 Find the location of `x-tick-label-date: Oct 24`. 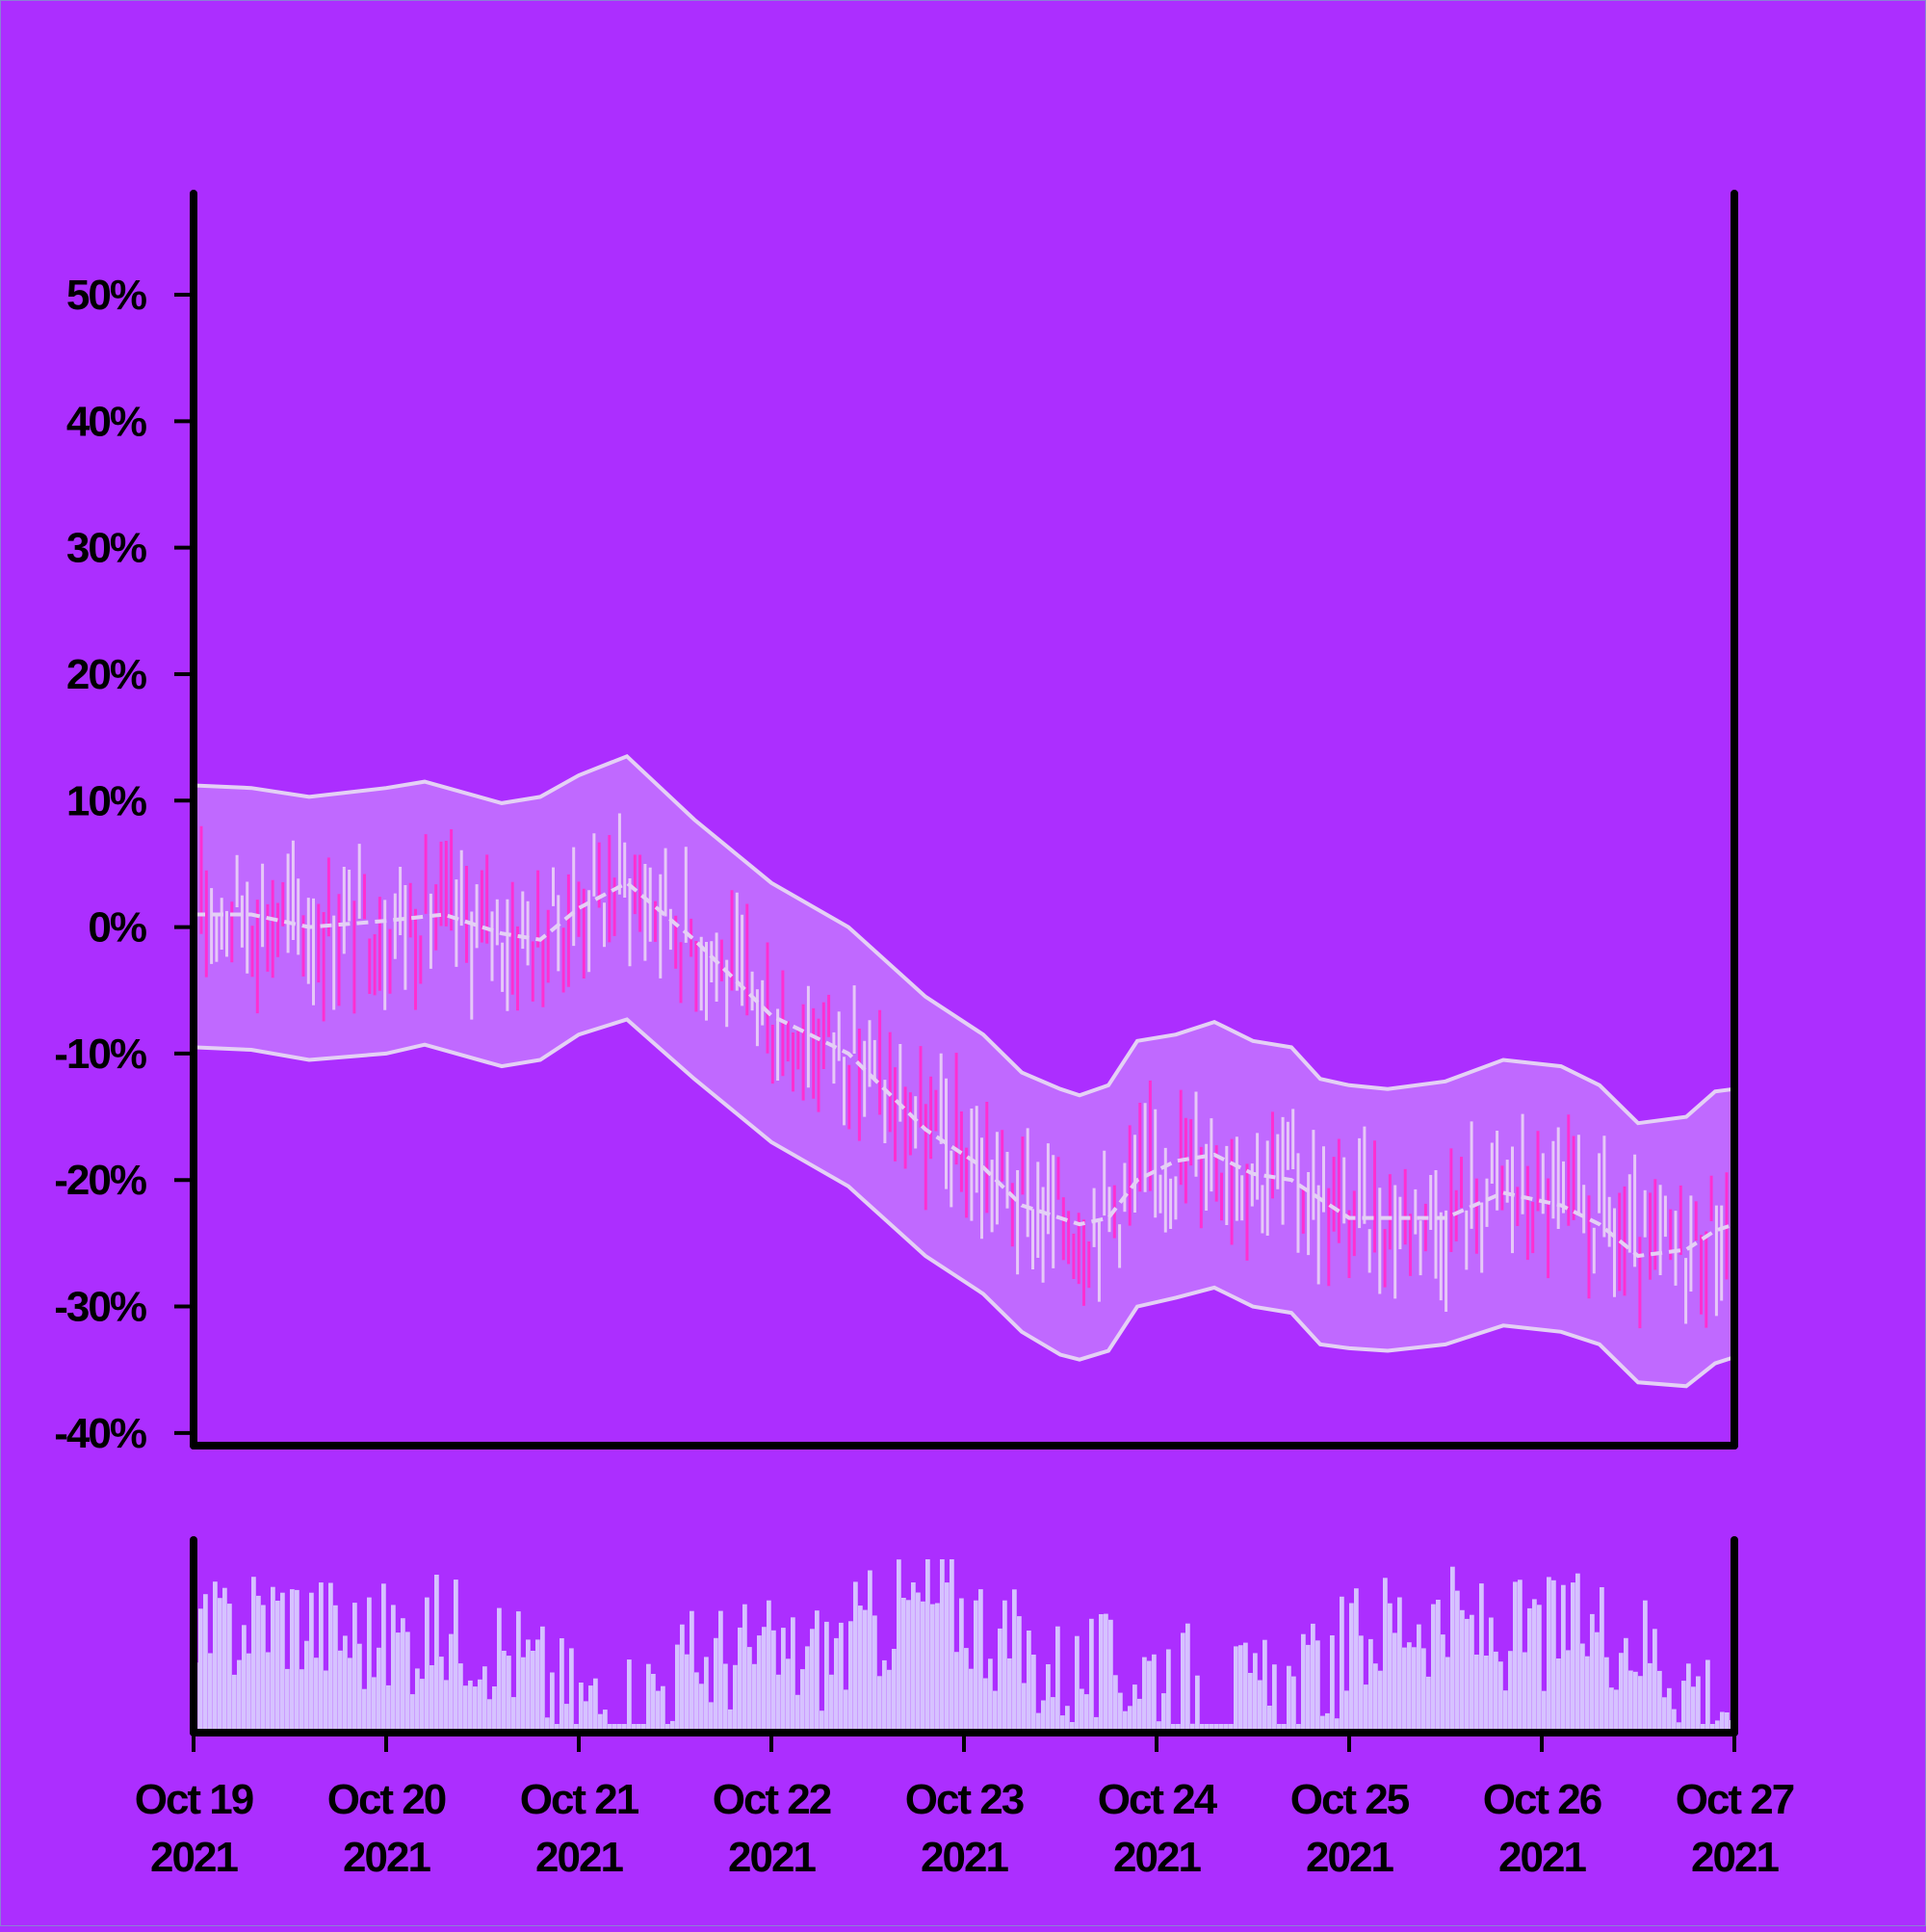

x-tick-label-date: Oct 24 is located at coordinates (1158, 1799).